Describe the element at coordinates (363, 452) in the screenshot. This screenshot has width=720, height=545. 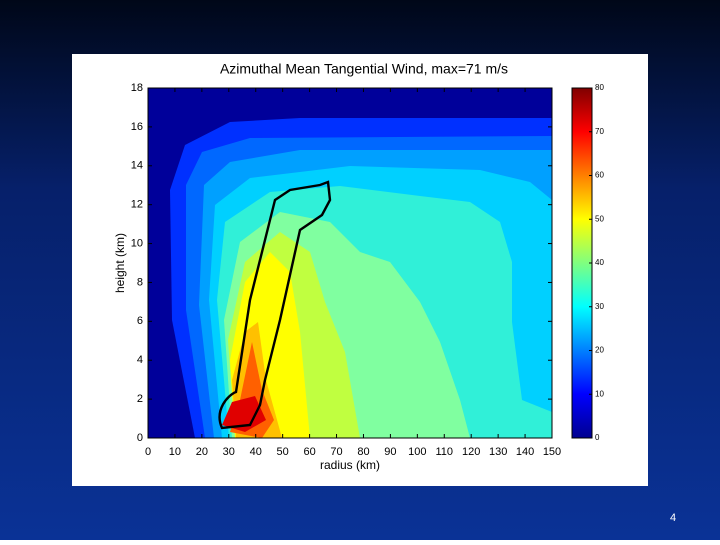
I see `x-tick-label: 80` at that location.